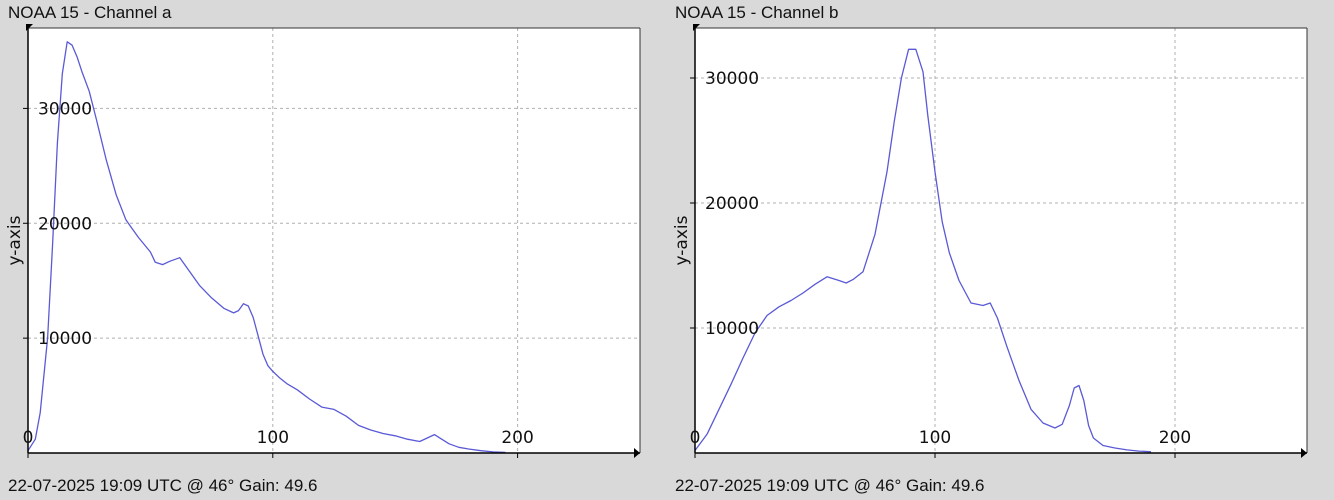 This screenshot has width=1334, height=500. I want to click on chart-title: NOAA 15 - Channel b, so click(757, 12).